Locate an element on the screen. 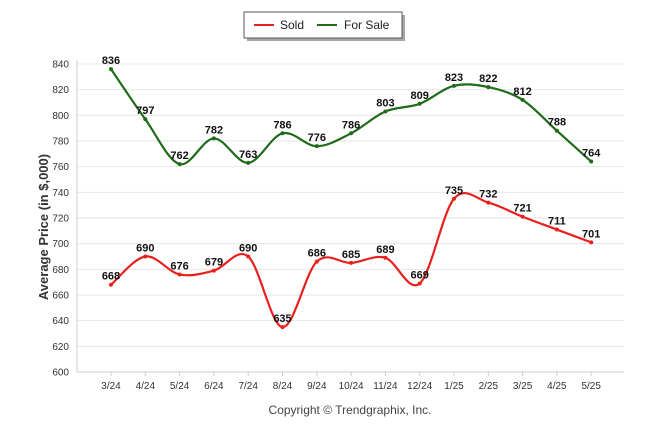 The height and width of the screenshot is (434, 646). y-tick-label: 780 is located at coordinates (60, 142).